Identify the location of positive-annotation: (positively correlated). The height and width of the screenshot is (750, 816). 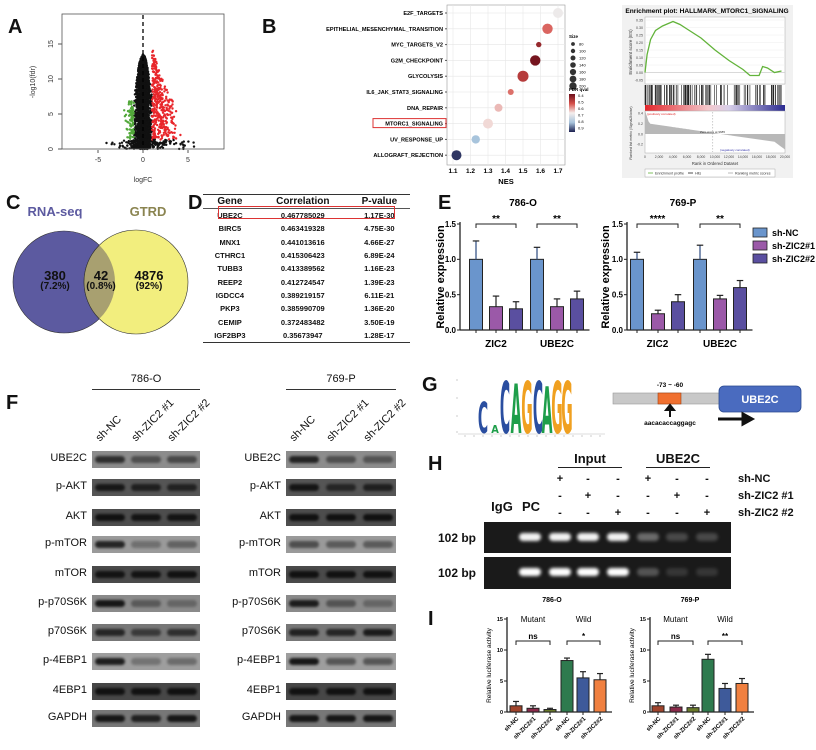
(661, 114).